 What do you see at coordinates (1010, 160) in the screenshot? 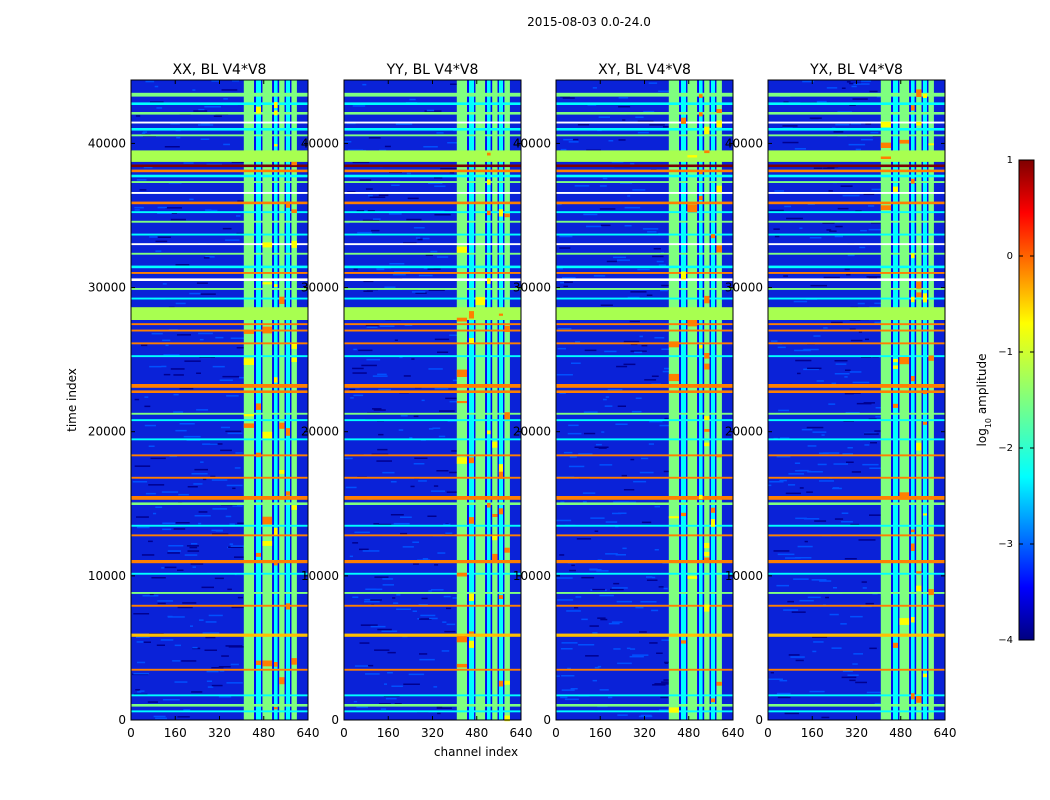
I see `colorbar-tick-label: 1` at bounding box center [1010, 160].